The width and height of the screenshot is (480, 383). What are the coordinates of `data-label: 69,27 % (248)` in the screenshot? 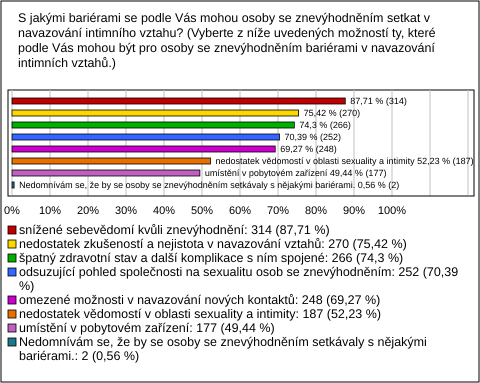 It's located at (308, 149).